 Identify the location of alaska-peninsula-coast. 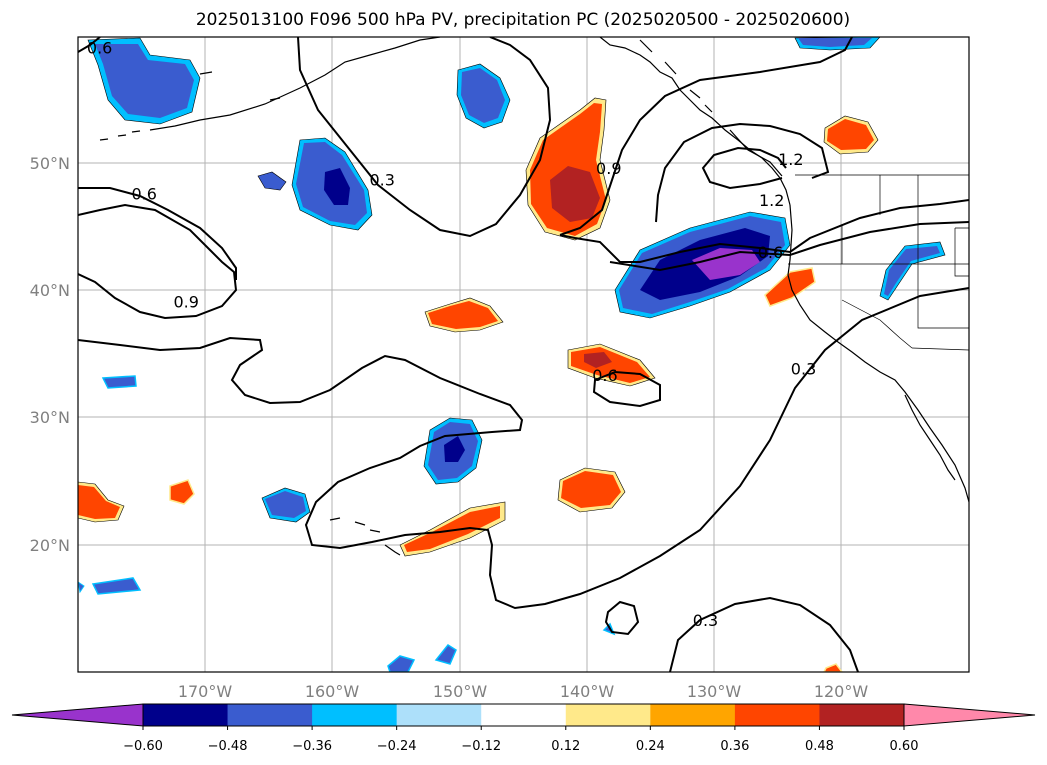
(295, 84).